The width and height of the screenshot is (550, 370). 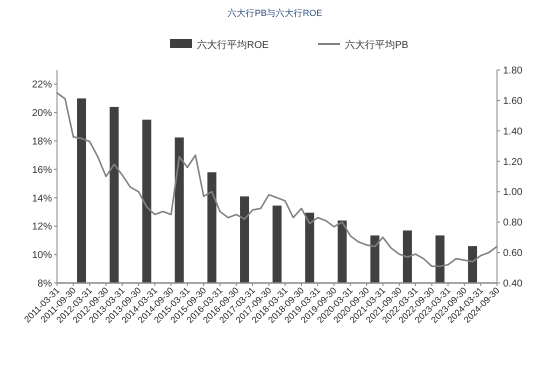 I want to click on y2-tick-label: 1.40, so click(x=513, y=132).